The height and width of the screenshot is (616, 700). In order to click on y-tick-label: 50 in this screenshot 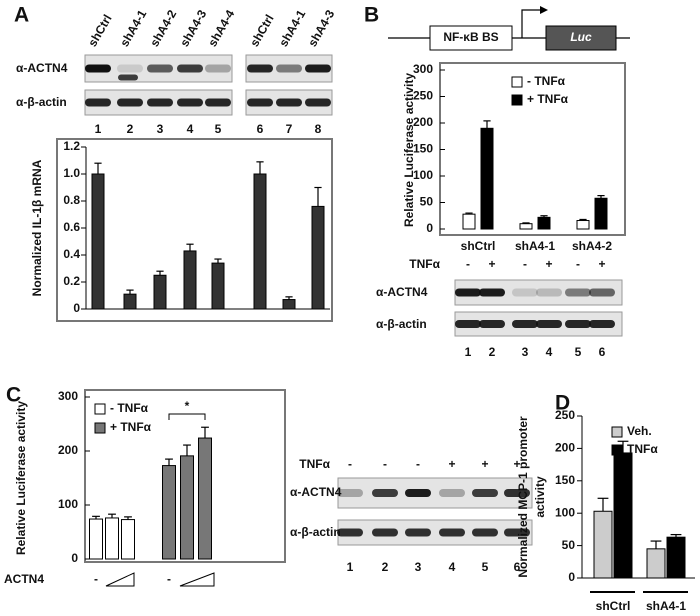, I will do `click(569, 545)`.